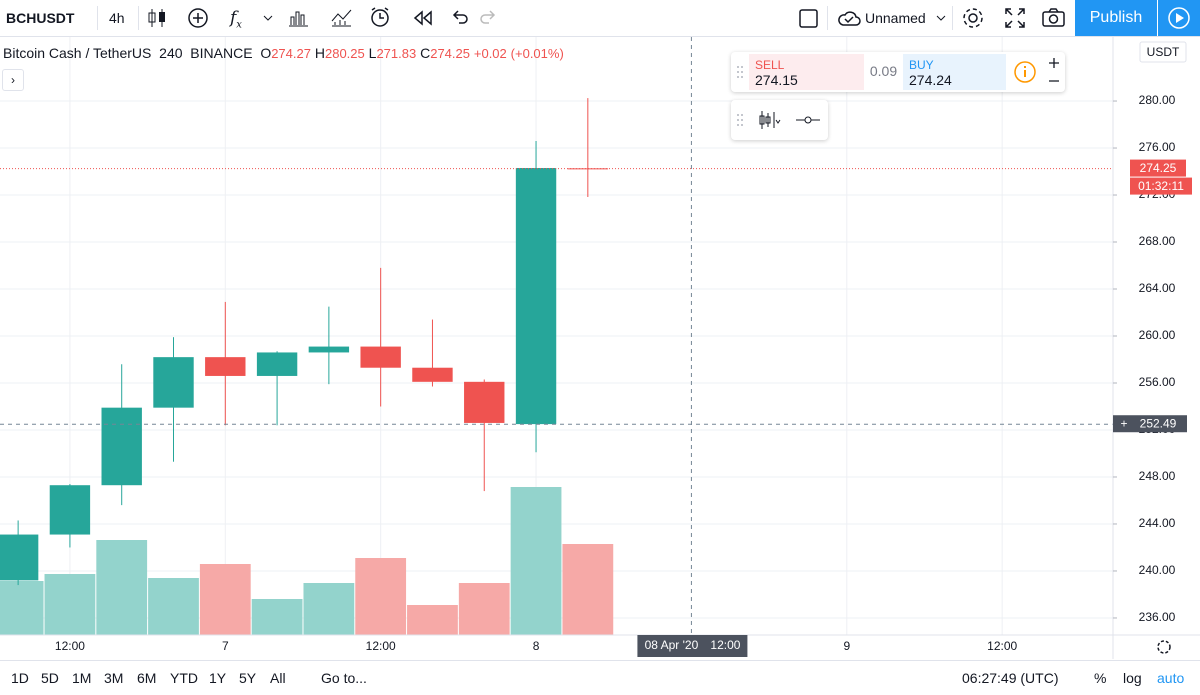 The width and height of the screenshot is (1200, 695). Describe the element at coordinates (460, 24) in the screenshot. I see `undo-icon` at that location.